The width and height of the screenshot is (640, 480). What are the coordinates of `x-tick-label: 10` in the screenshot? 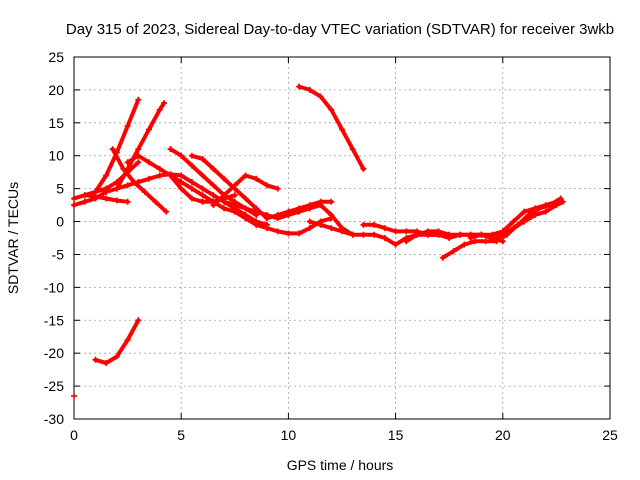 It's located at (289, 435).